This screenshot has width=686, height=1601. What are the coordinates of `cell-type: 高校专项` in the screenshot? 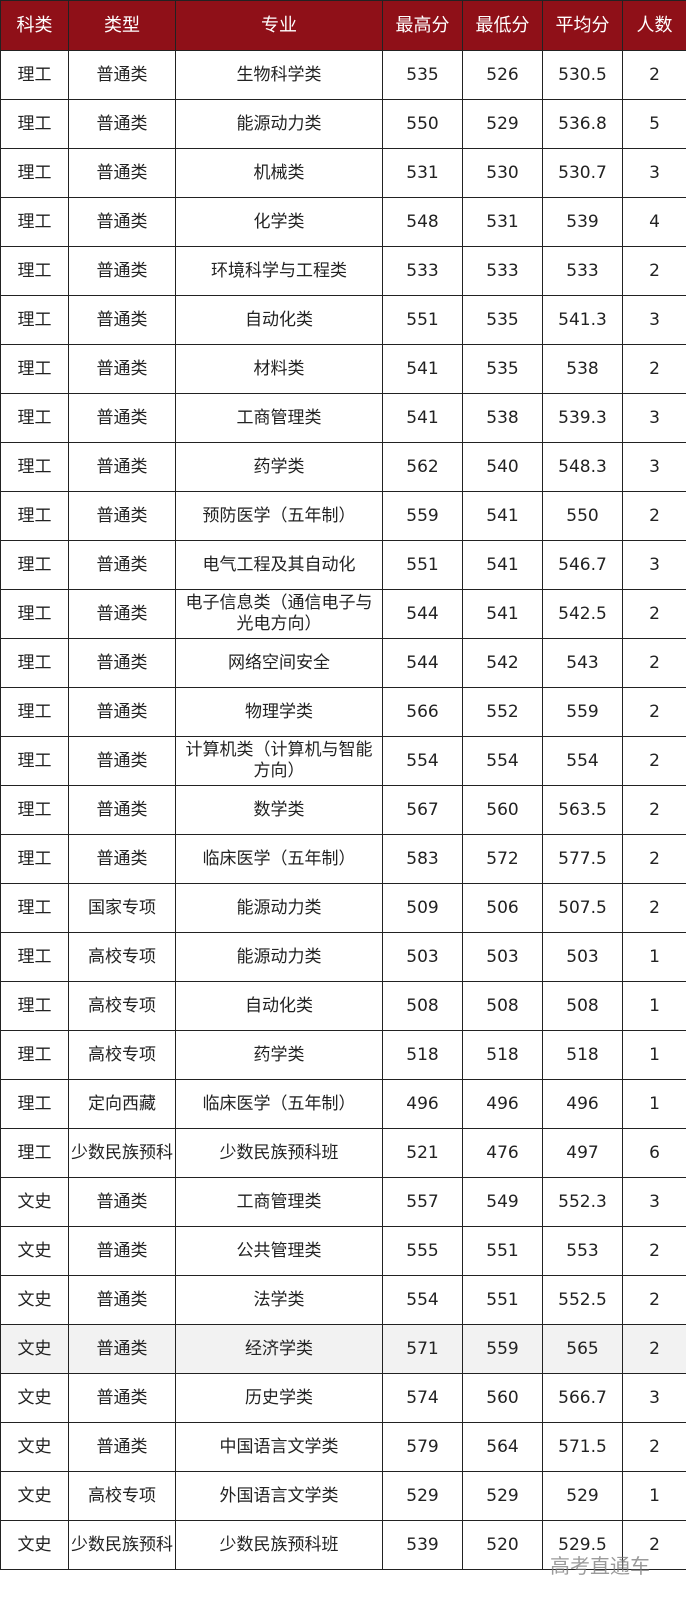 It's located at (122, 957).